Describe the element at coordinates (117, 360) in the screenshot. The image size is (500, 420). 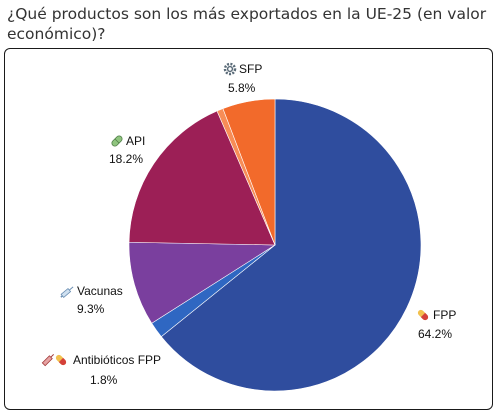
I see `slice-name-antibioticos: Antibióticos FPP` at that location.